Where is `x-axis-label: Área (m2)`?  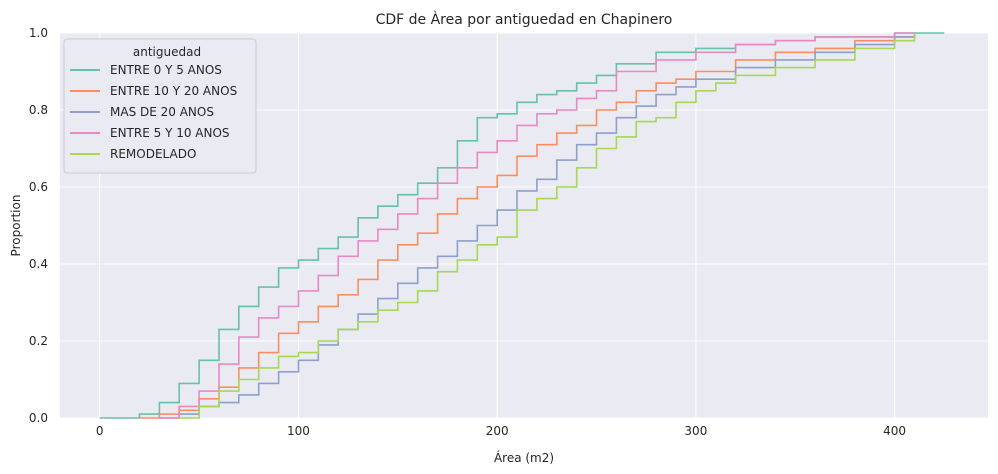
x-axis-label: Área (m2) is located at coordinates (524, 457).